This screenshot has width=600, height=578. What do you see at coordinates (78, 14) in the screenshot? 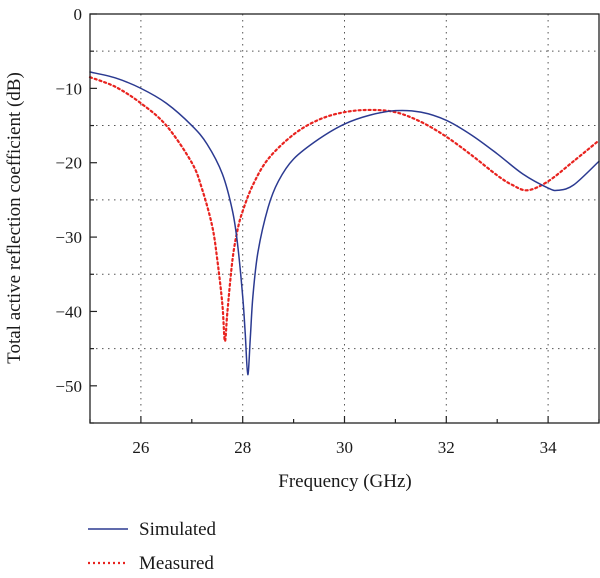
I see `y-tick-label: 0` at bounding box center [78, 14].